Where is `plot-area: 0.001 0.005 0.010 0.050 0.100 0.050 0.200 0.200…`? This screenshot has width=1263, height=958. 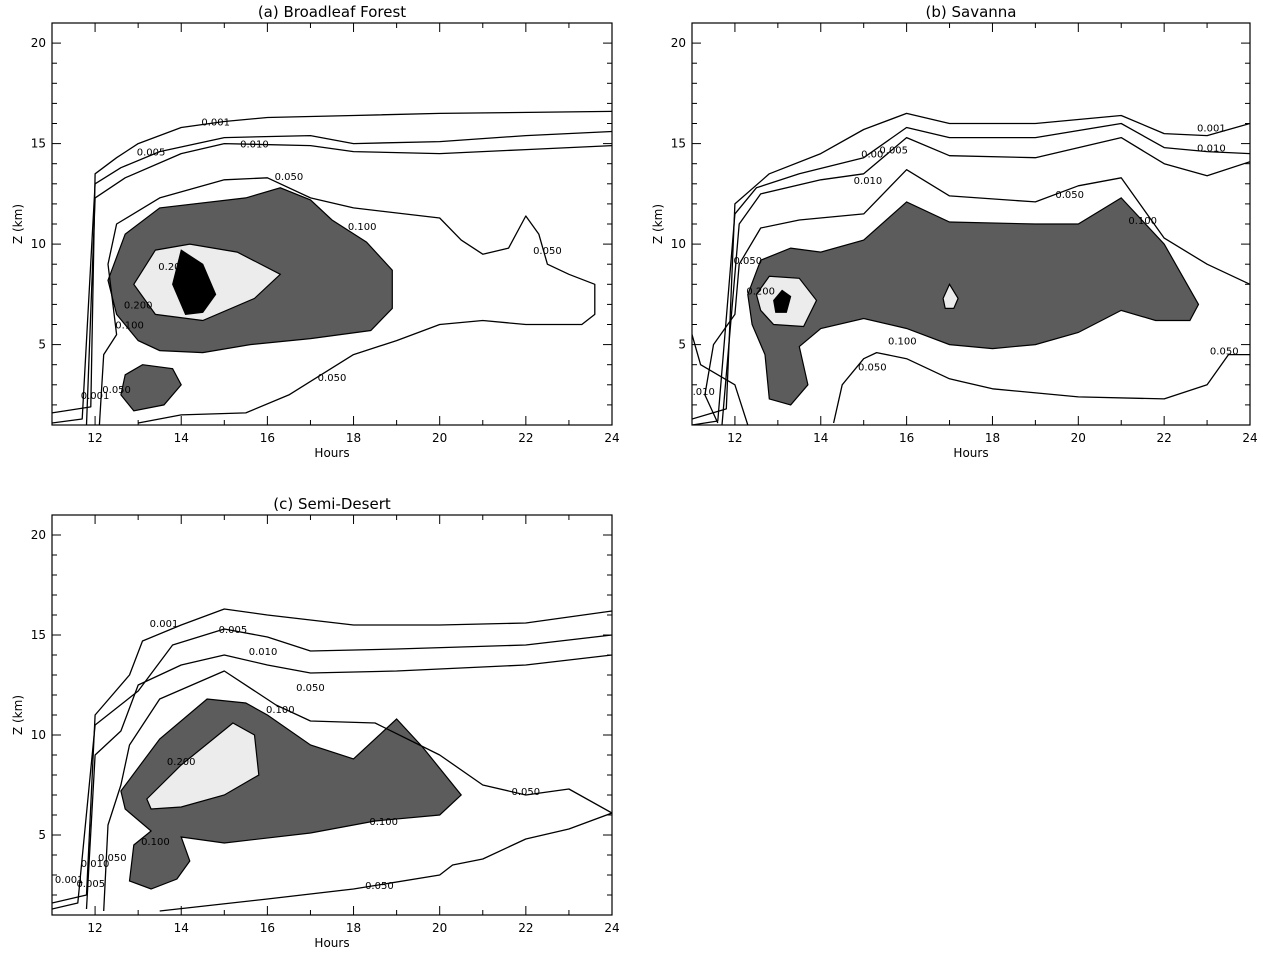
plot-area: 0.001 0.005 0.010 0.050 0.100 0.050 0.200 0.200… is located at coordinates (332, 267).